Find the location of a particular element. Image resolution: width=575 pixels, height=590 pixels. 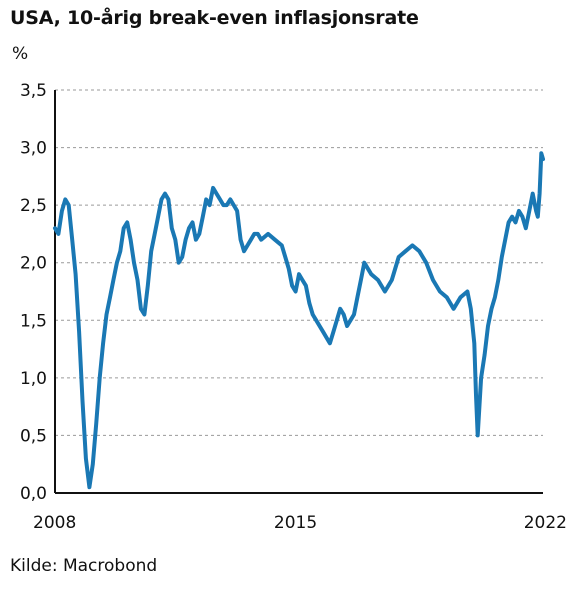

chart-title: USA, 10-årig break-even inflasjonsrate is located at coordinates (214, 18).